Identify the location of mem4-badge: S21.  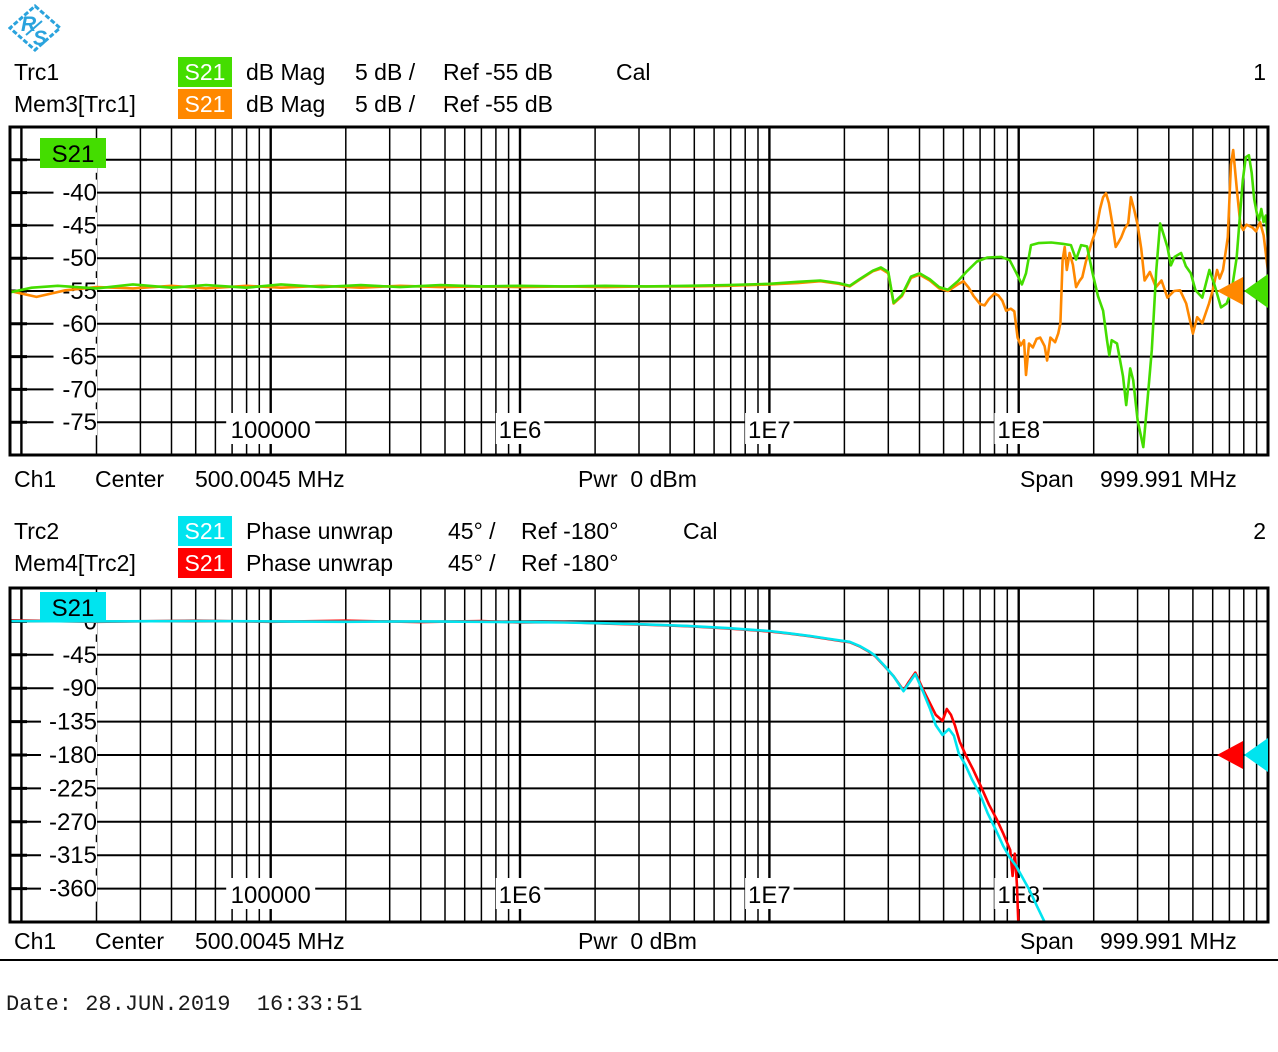
(205, 563).